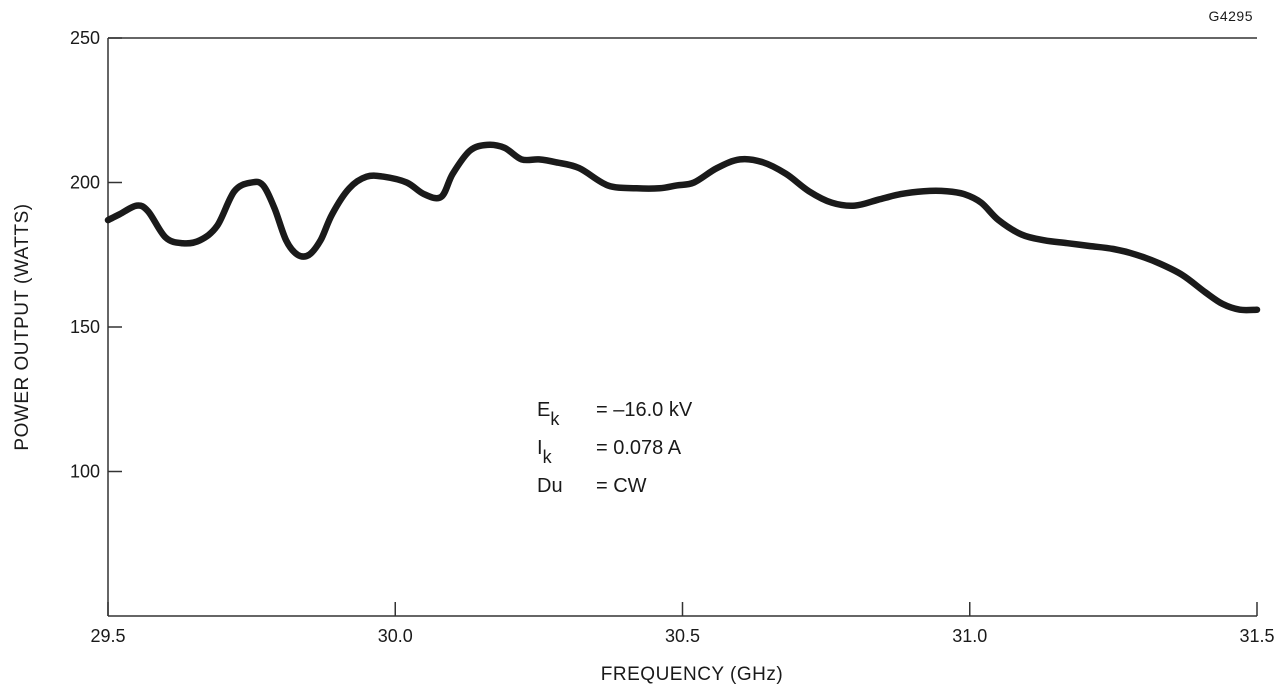 The height and width of the screenshot is (688, 1286). I want to click on x-tick-label: 29.5, so click(107, 636).